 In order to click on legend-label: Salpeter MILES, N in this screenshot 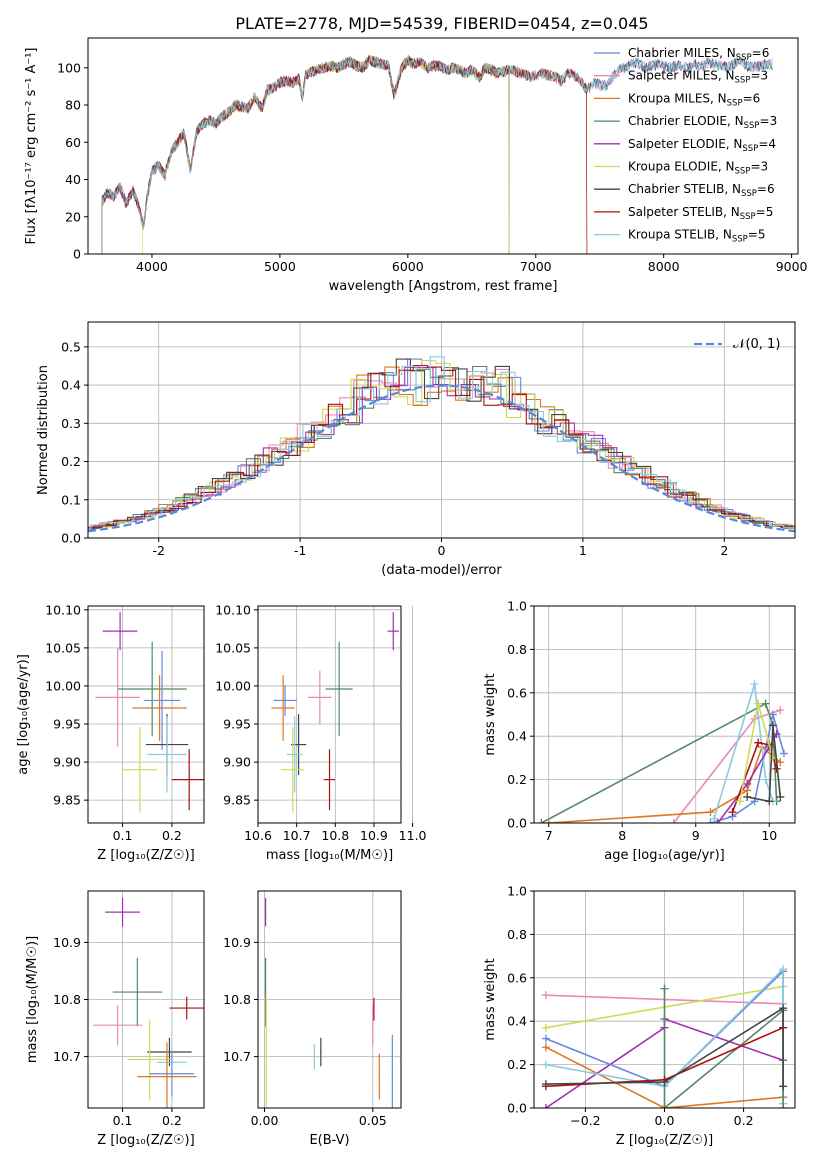, I will do `click(681, 76)`.